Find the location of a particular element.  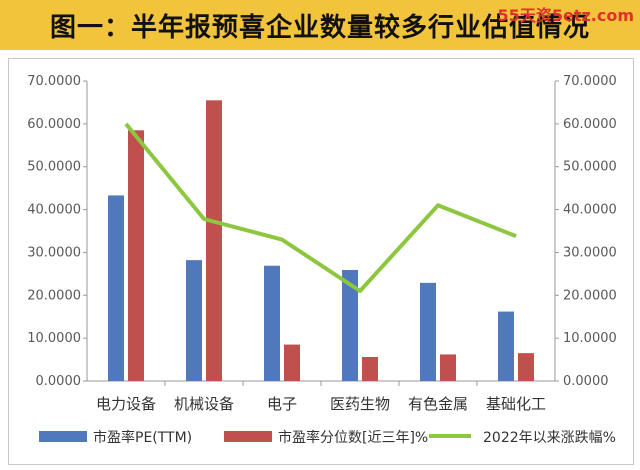

title-banner: 图一：半年报预喜企业数量较多行业估值情况 is located at coordinates (320, 25).